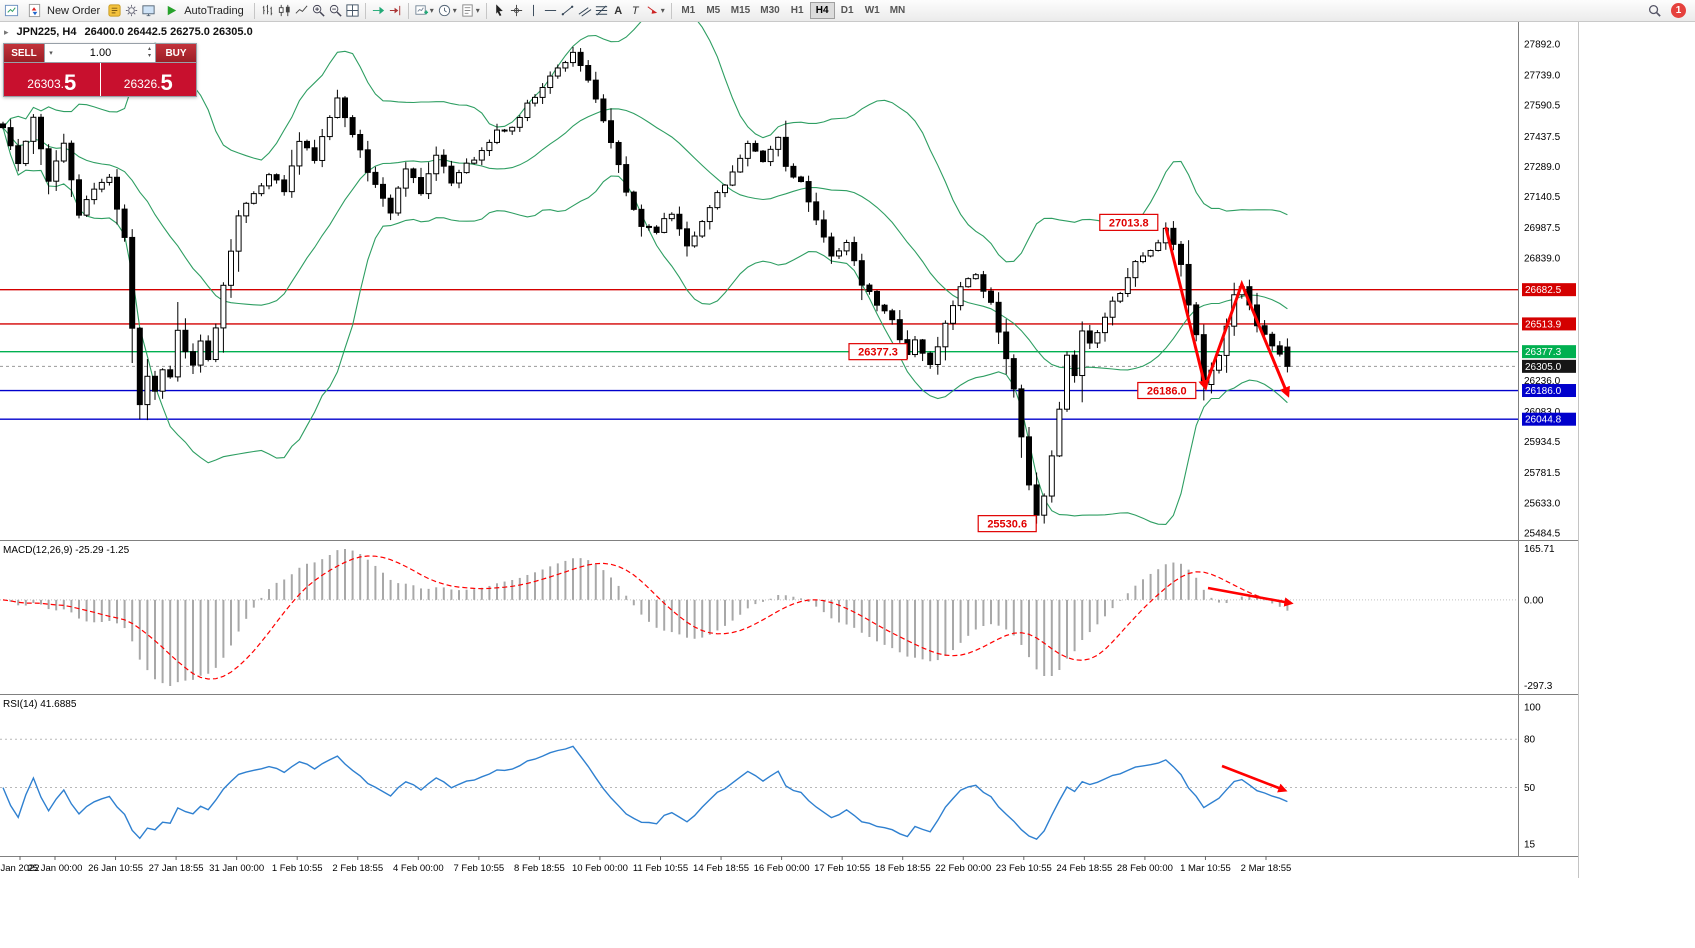  What do you see at coordinates (1542, 442) in the screenshot?
I see `svg-text: 25934.5` at bounding box center [1542, 442].